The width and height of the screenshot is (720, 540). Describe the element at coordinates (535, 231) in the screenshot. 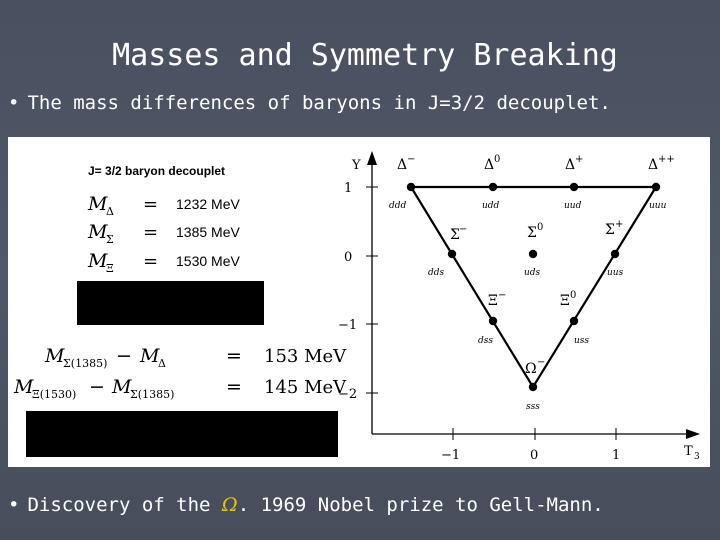

I see `particle-label-sigma-zero: Σ 0` at that location.